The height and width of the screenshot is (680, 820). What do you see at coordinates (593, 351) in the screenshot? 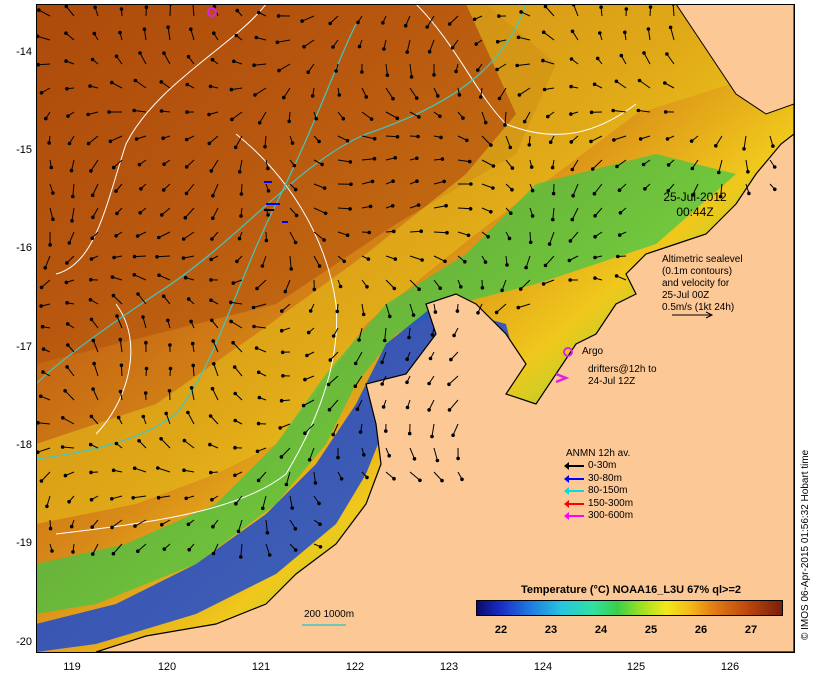
I see `argo-label: Argo` at bounding box center [593, 351].